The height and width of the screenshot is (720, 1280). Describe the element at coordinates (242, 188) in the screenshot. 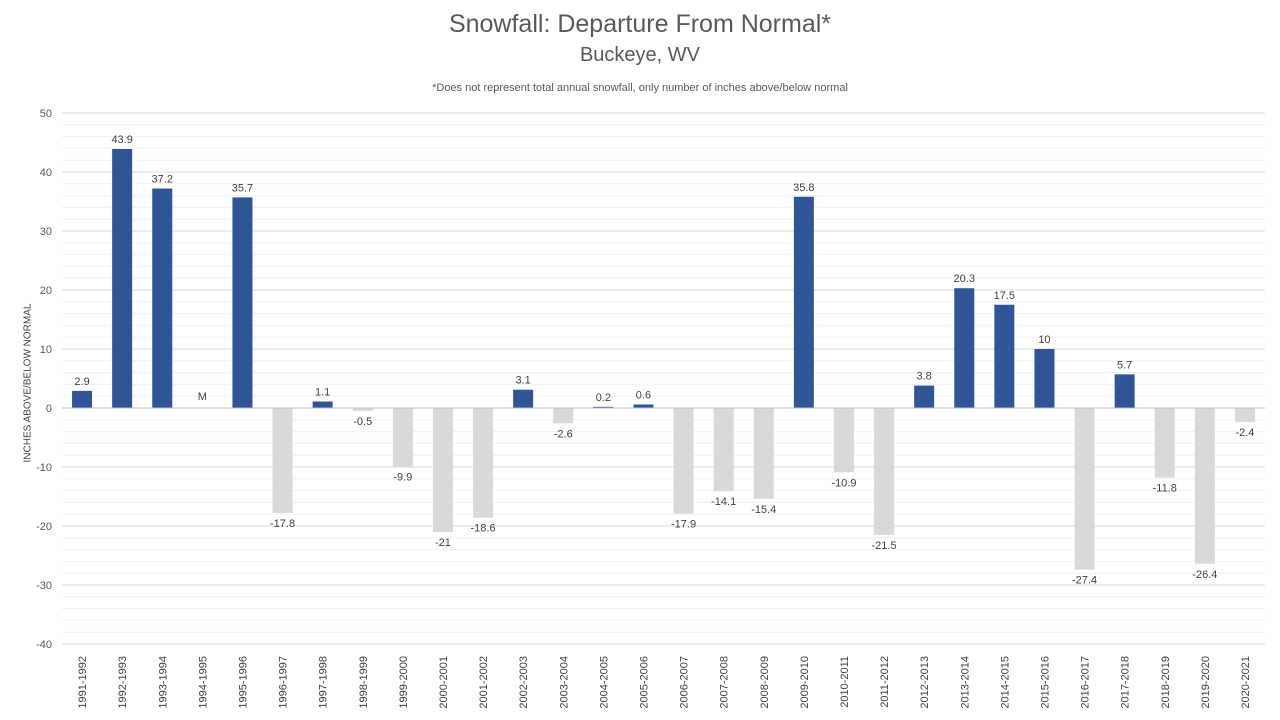

I see `data-label: 35.7` at that location.